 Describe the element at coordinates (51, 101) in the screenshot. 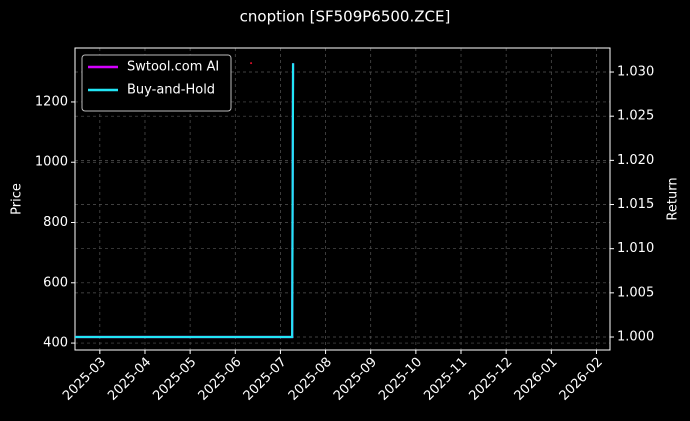

I see `y-tick-label: 1200` at that location.